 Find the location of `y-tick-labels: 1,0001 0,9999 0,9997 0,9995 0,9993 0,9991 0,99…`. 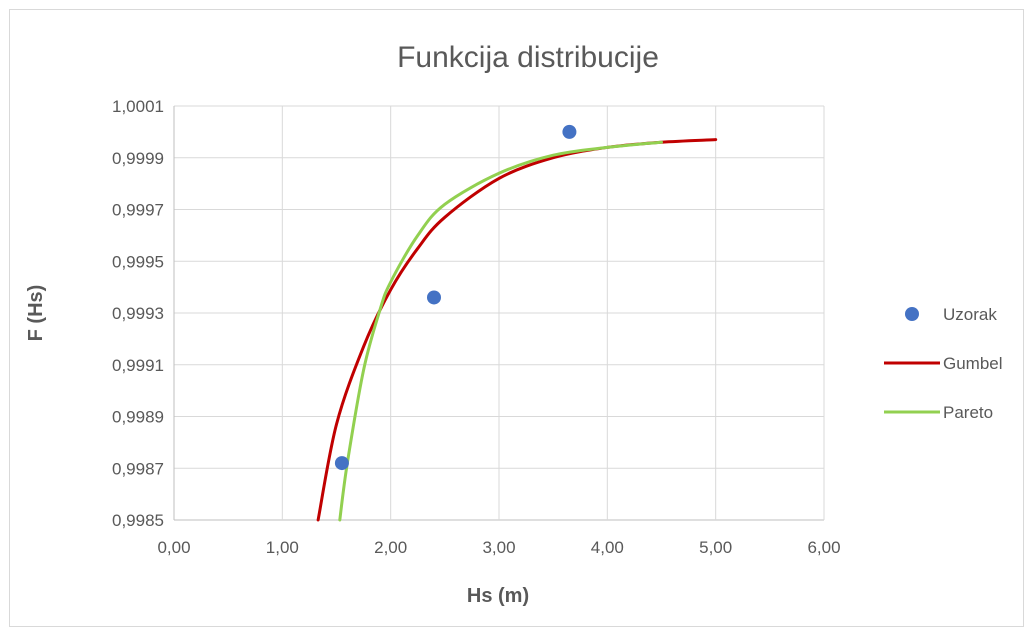

y-tick-labels: 1,0001 0,9999 0,9997 0,9995 0,9993 0,9991 0,99… is located at coordinates (138, 313).